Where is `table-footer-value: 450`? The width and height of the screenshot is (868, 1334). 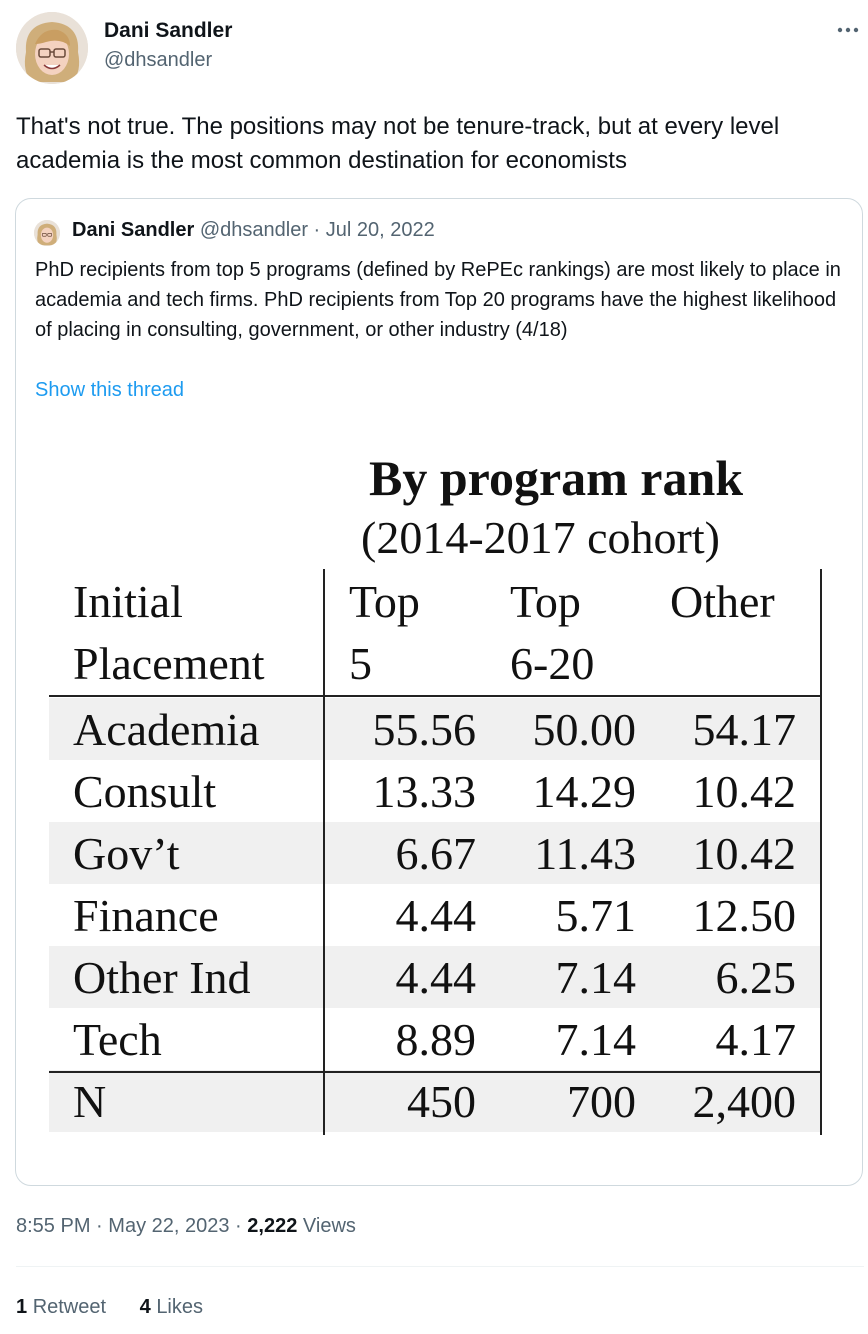 table-footer-value: 450 is located at coordinates (441, 1101).